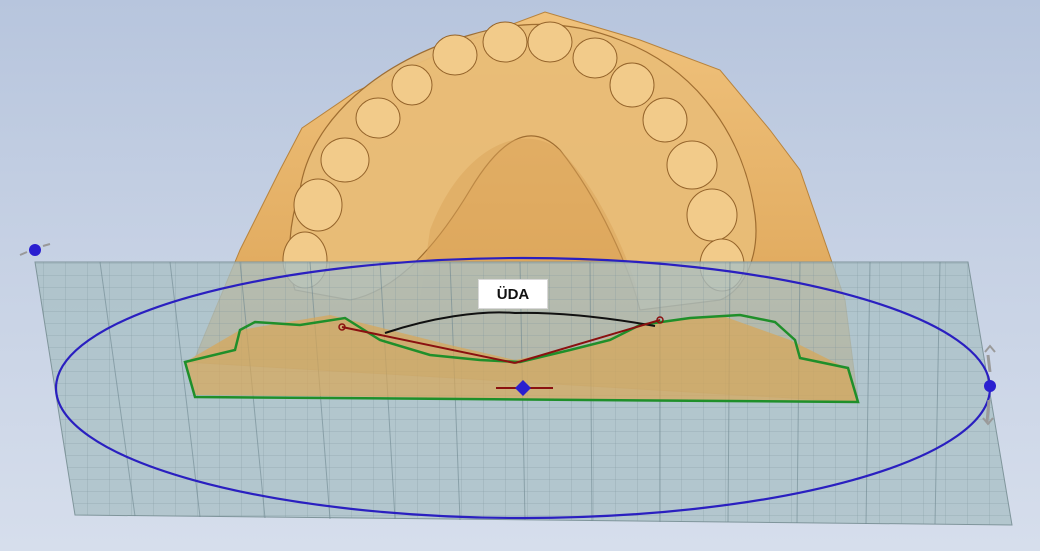  What do you see at coordinates (660, 320) in the screenshot?
I see `measure-point-right` at bounding box center [660, 320].